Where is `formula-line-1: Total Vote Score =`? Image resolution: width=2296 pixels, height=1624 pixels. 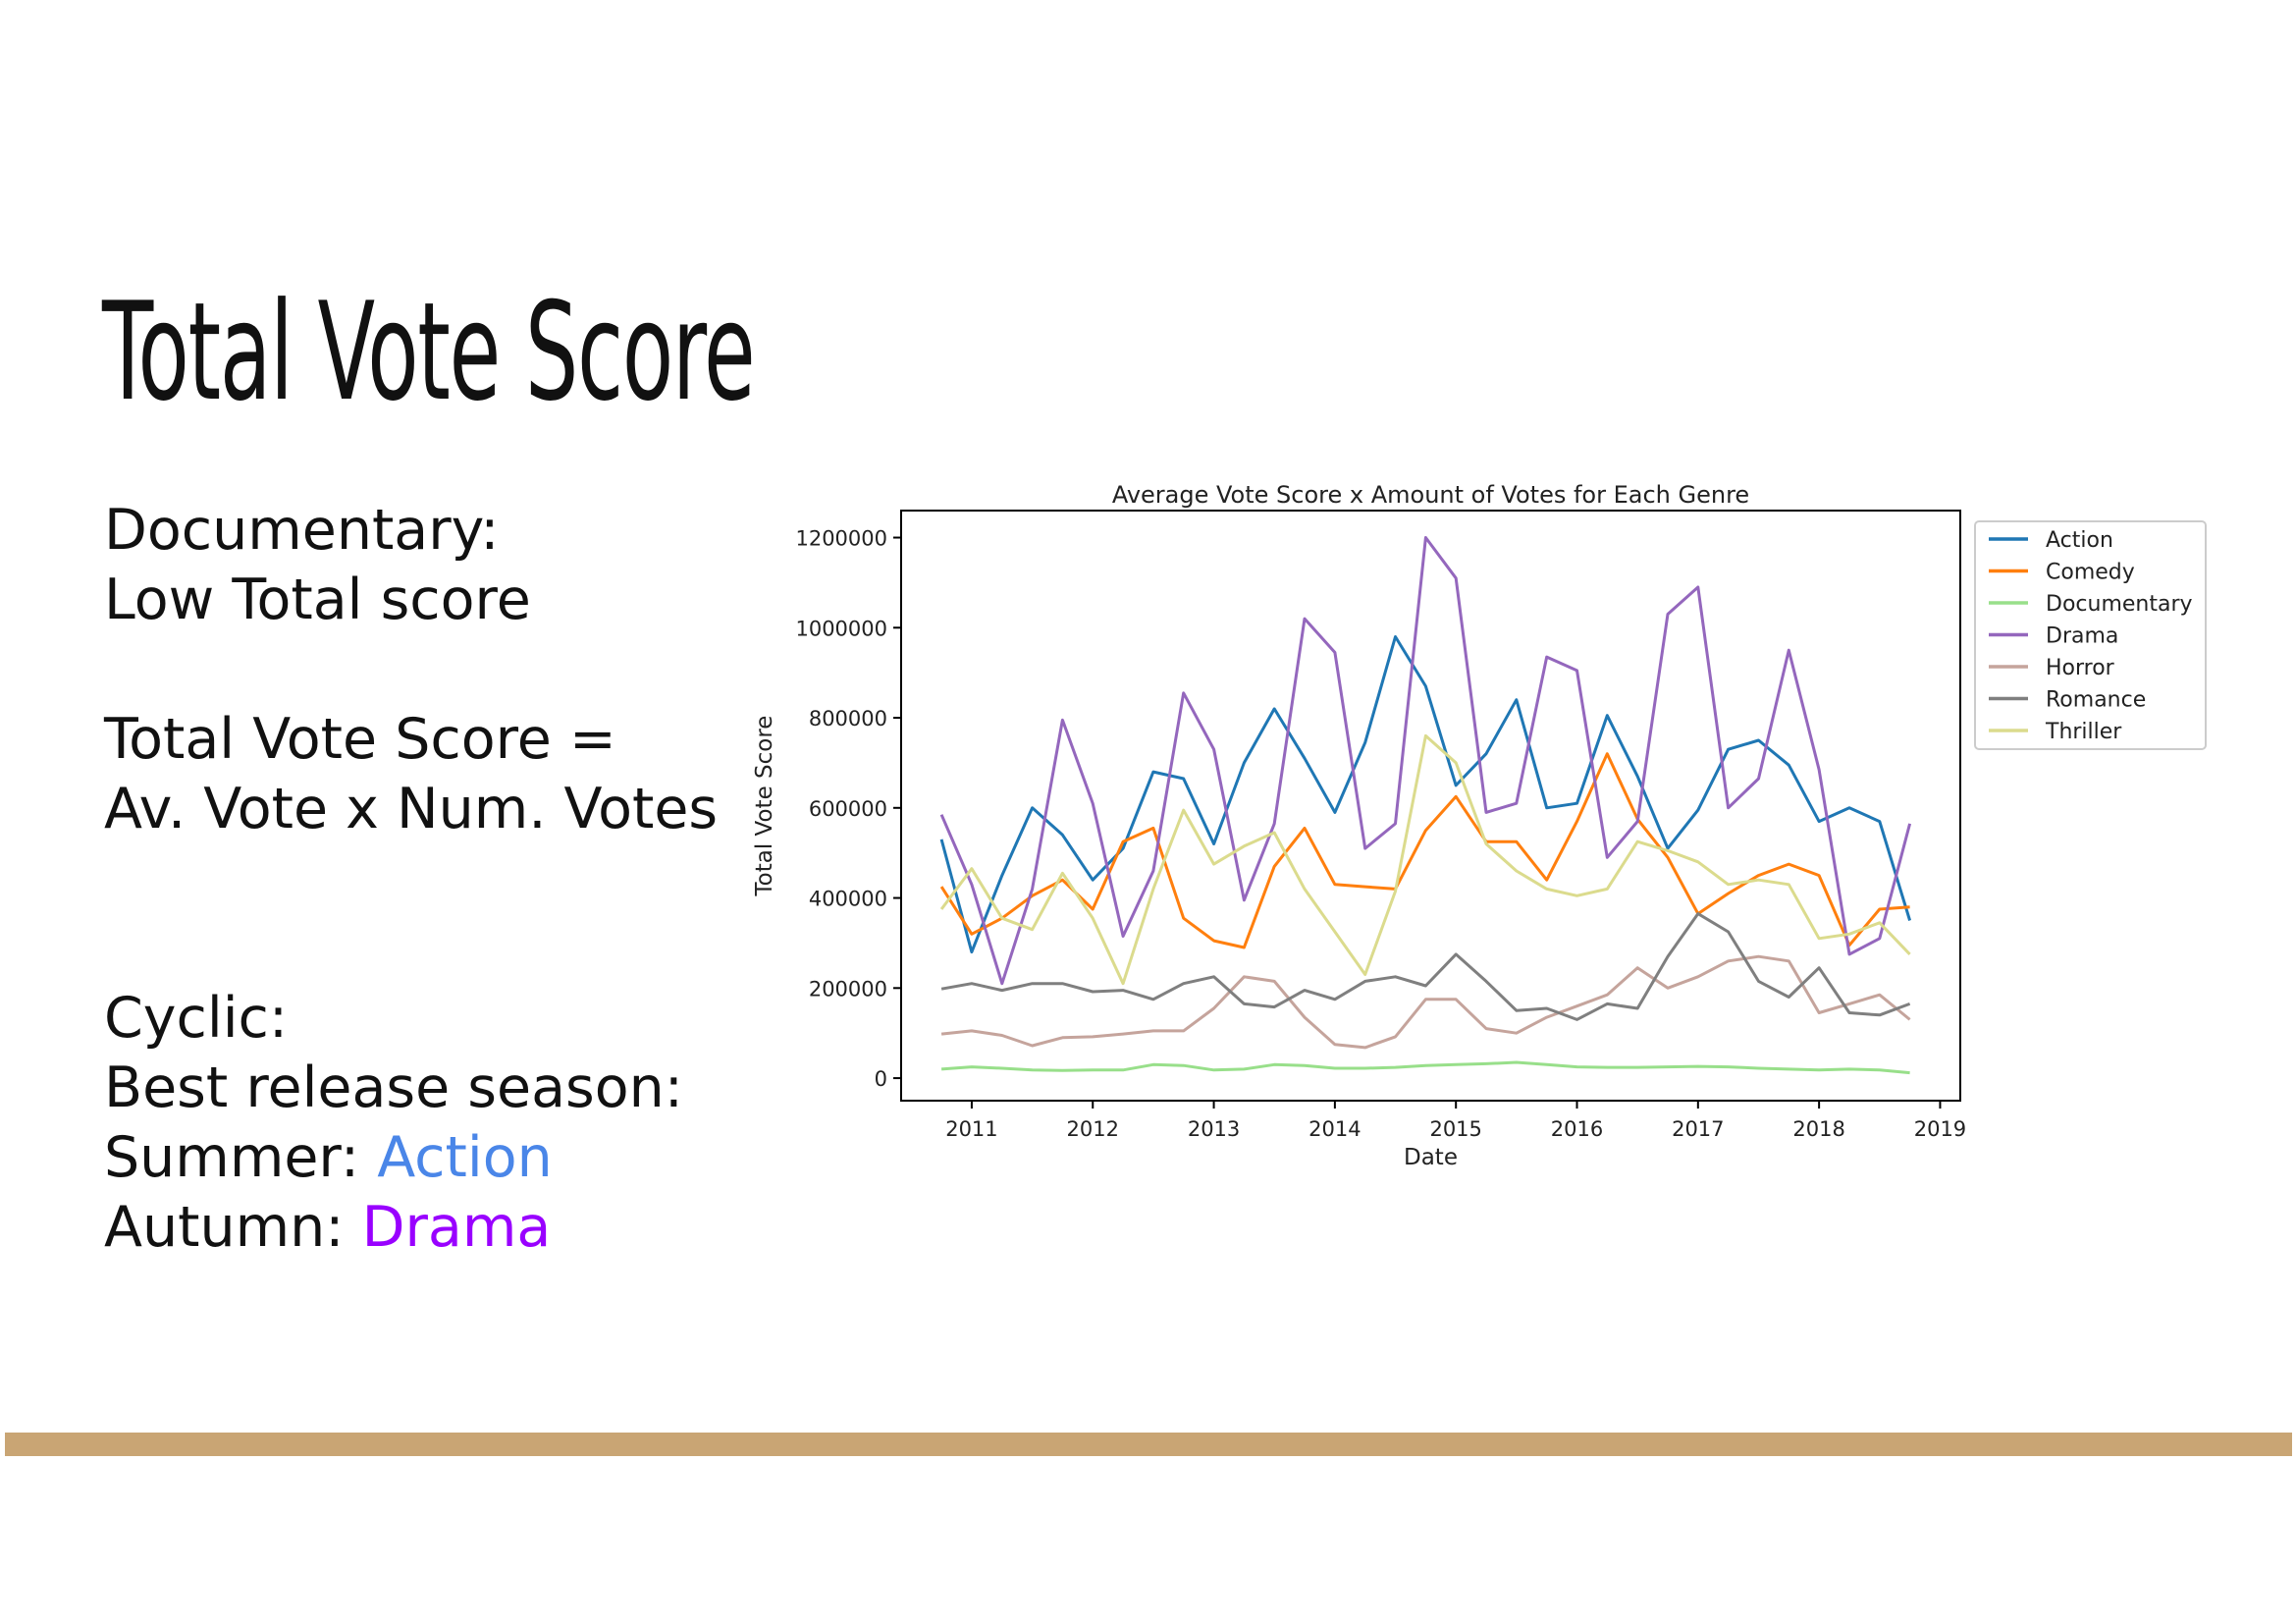
formula-line-1: Total Vote Score = is located at coordinates (360, 739).